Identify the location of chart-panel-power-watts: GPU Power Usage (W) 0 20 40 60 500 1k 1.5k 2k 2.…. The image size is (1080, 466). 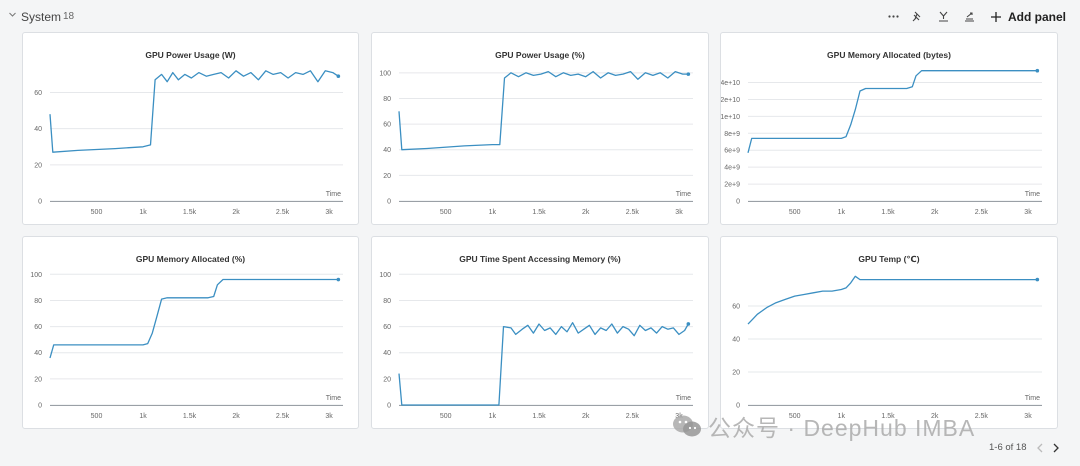
(190, 128).